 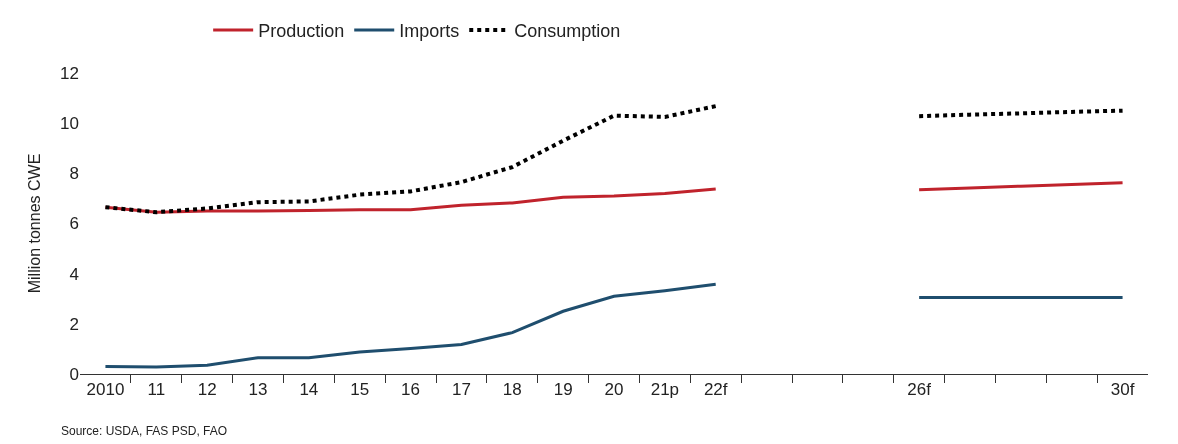 What do you see at coordinates (74, 374) in the screenshot?
I see `y-tick-label: 0` at bounding box center [74, 374].